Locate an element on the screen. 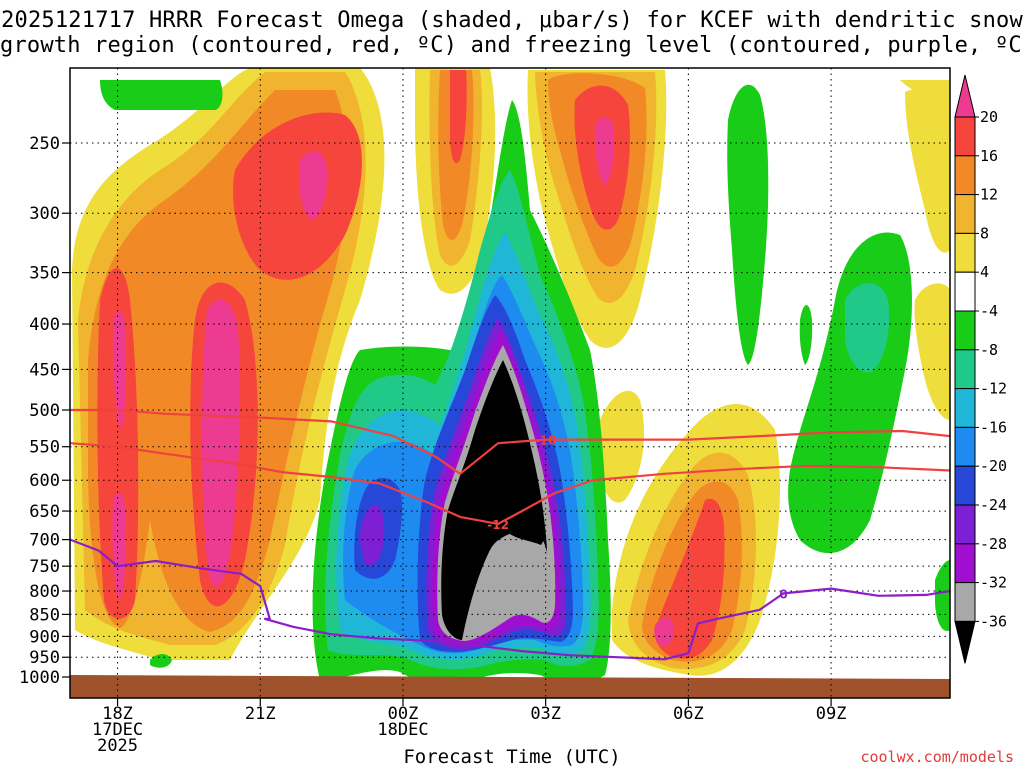  y-tick-label: 400 is located at coordinates (44, 325).